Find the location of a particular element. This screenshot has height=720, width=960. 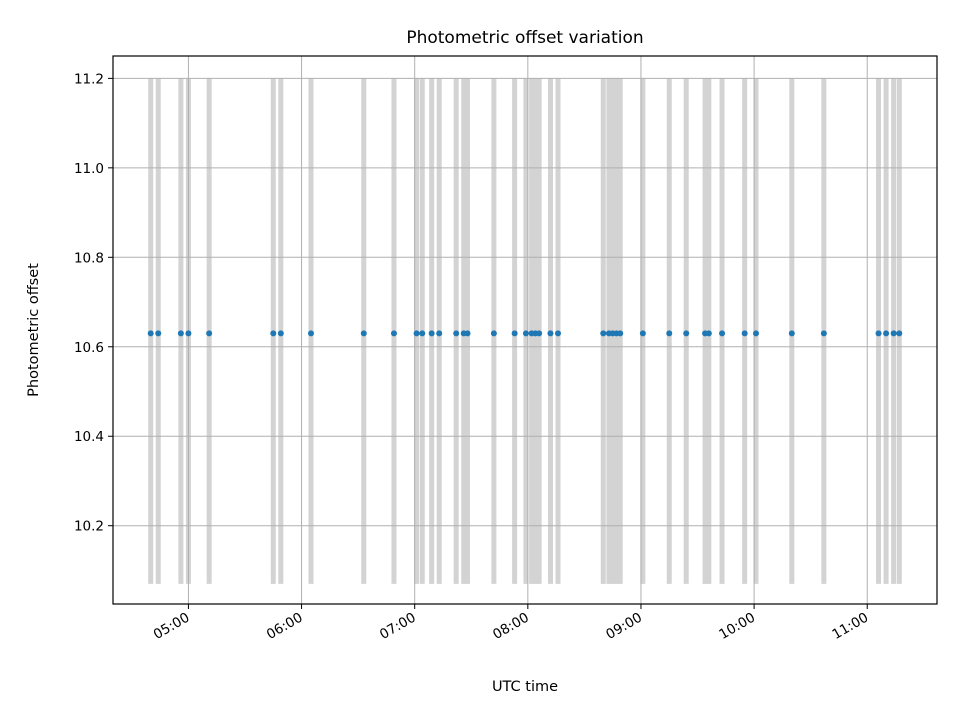

x-tick-label: 05:00 is located at coordinates (172, 626).